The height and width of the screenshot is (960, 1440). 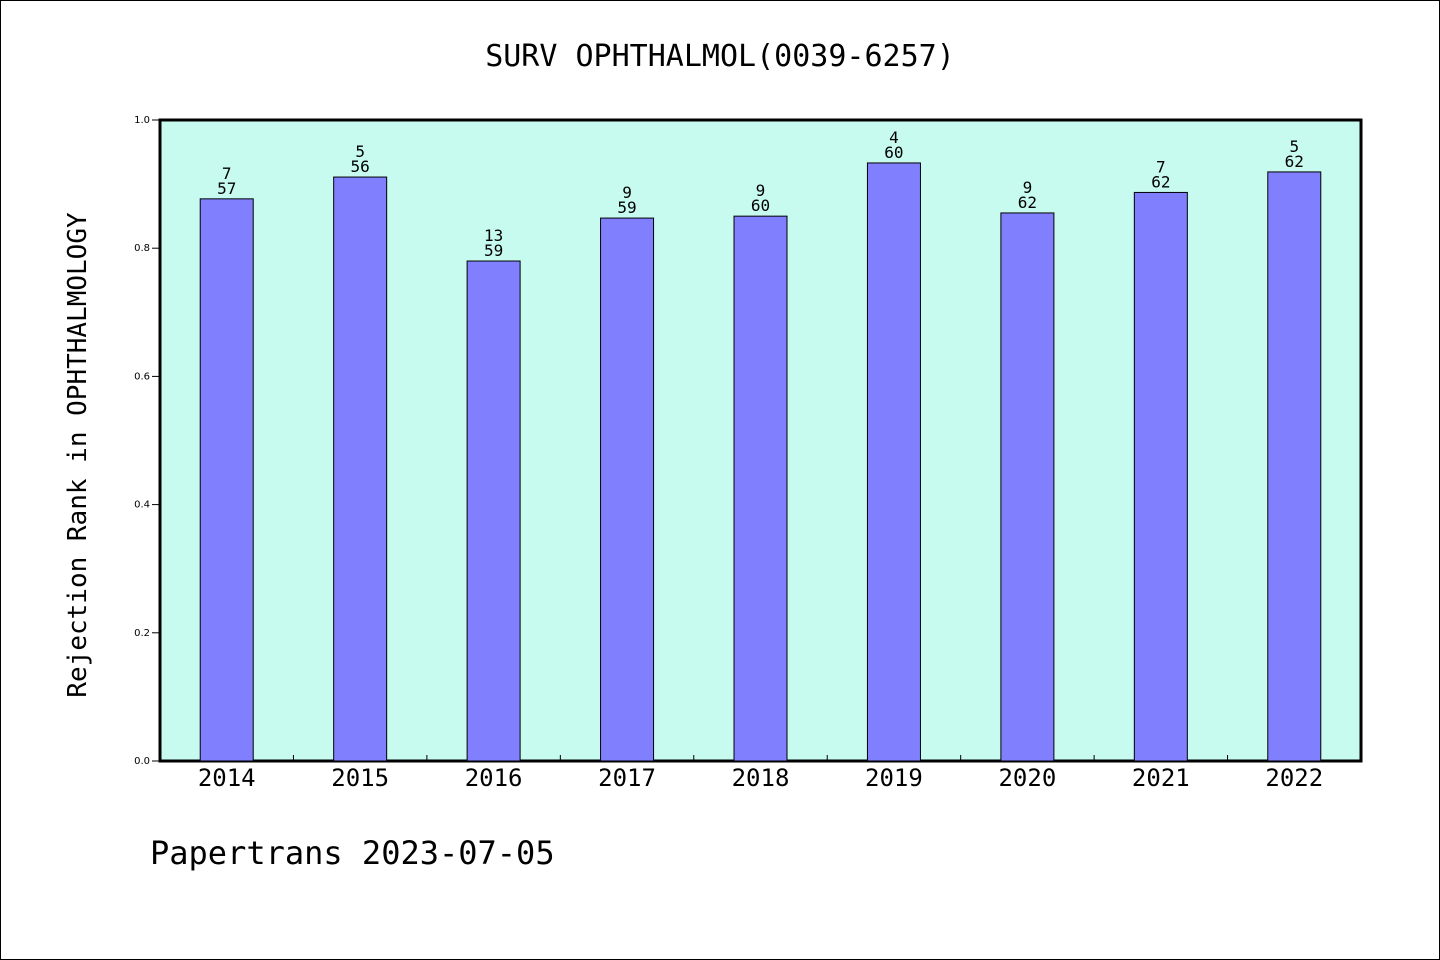 I want to click on chart-title: SURV OPHTHALMOL(0039-6257), so click(x=720, y=56).